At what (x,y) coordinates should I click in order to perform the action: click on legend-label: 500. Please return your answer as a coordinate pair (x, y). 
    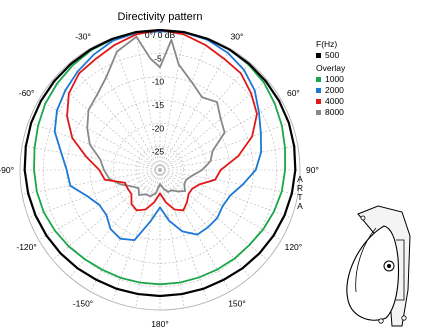
    Looking at the image, I should click on (332, 55).